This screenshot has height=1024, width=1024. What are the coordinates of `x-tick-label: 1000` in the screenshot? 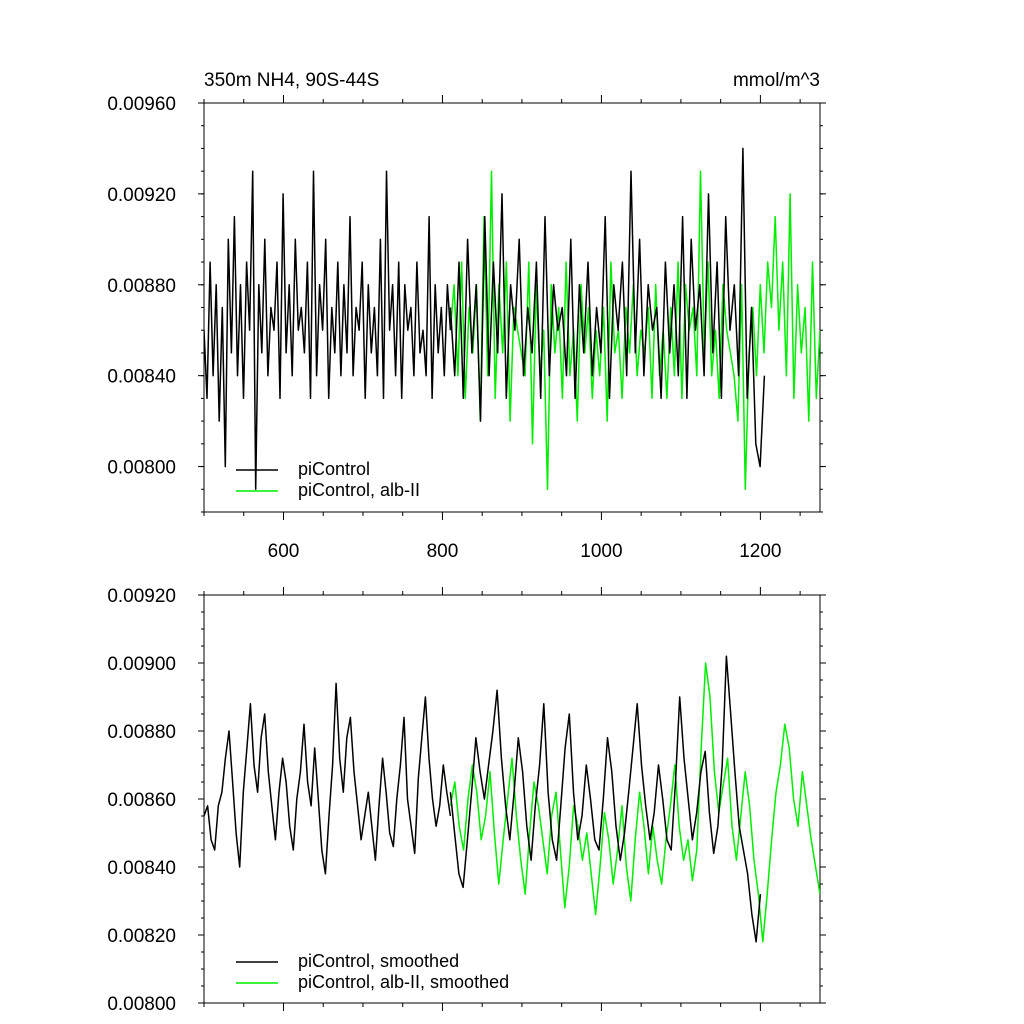 It's located at (601, 551).